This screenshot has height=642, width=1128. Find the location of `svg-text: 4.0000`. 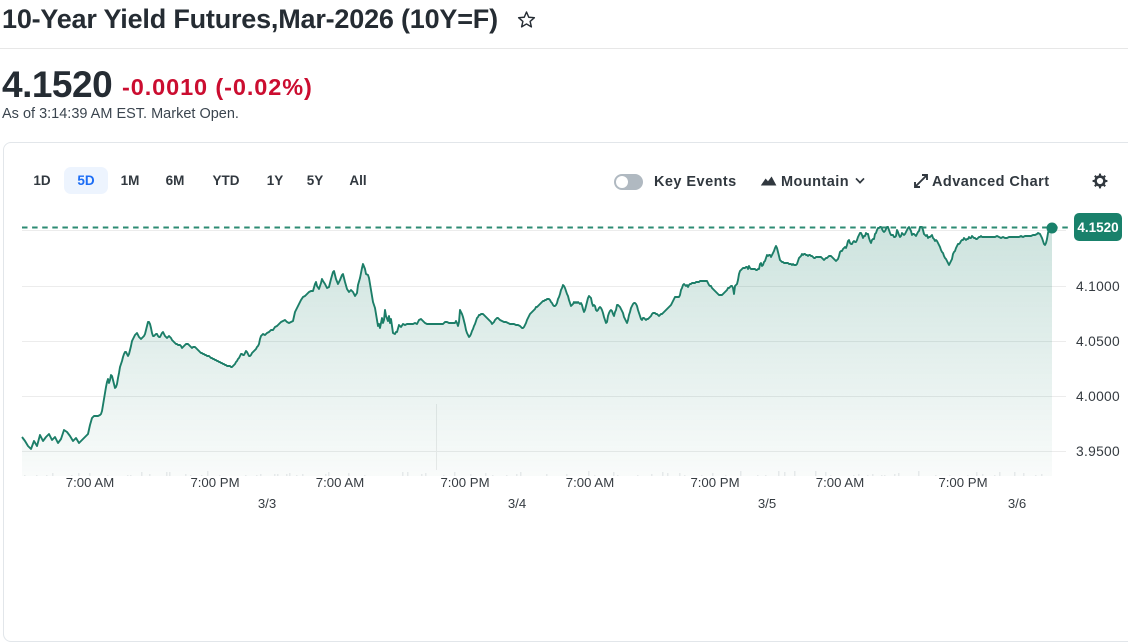

svg-text: 4.0000 is located at coordinates (1098, 396).